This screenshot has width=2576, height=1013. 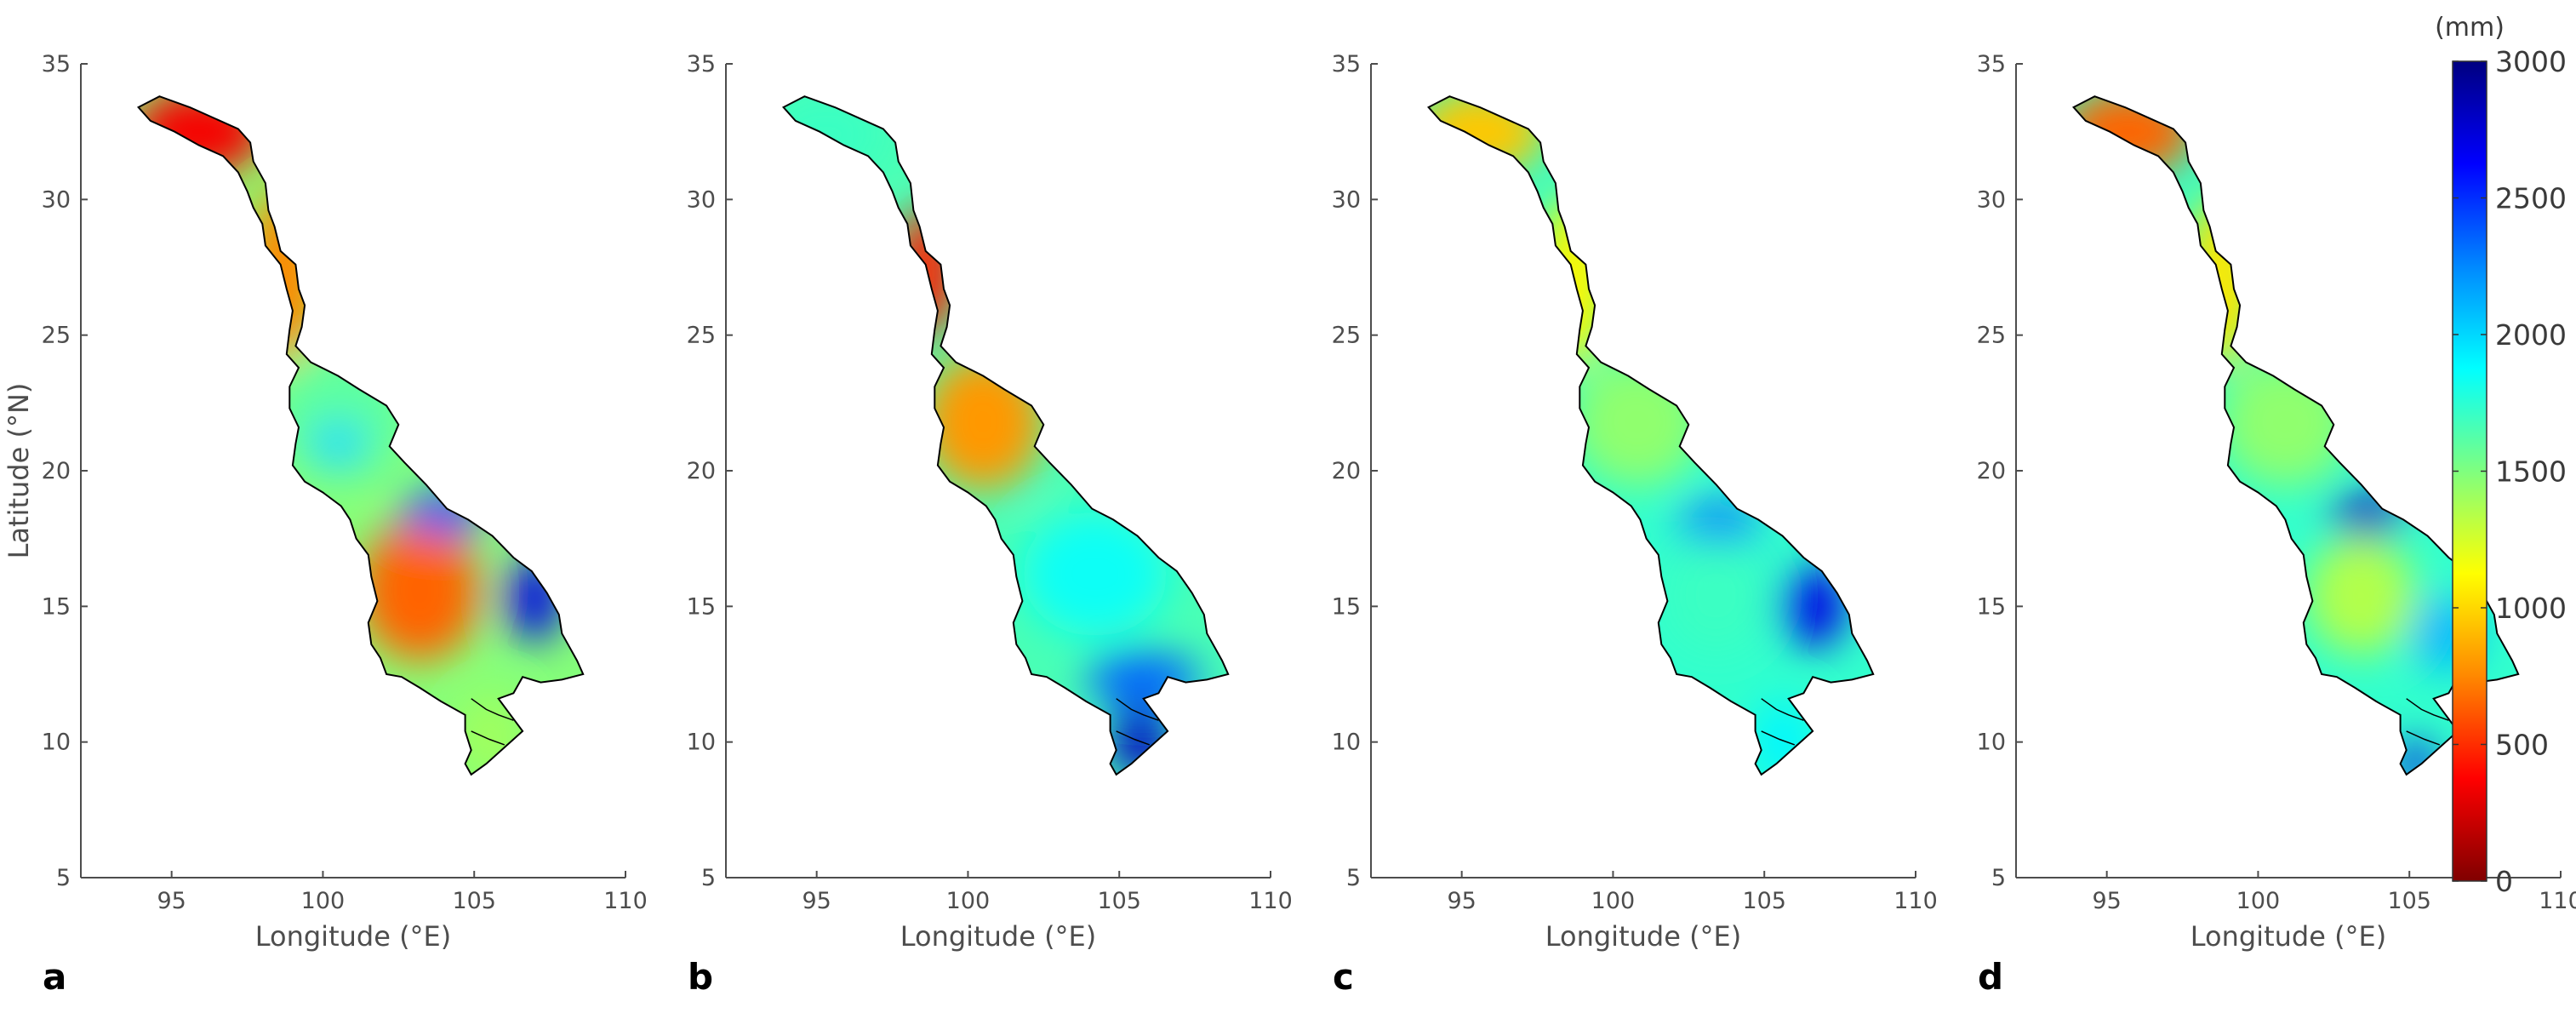 What do you see at coordinates (2531, 335) in the screenshot?
I see `colorbar-tick-label: 2000` at bounding box center [2531, 335].